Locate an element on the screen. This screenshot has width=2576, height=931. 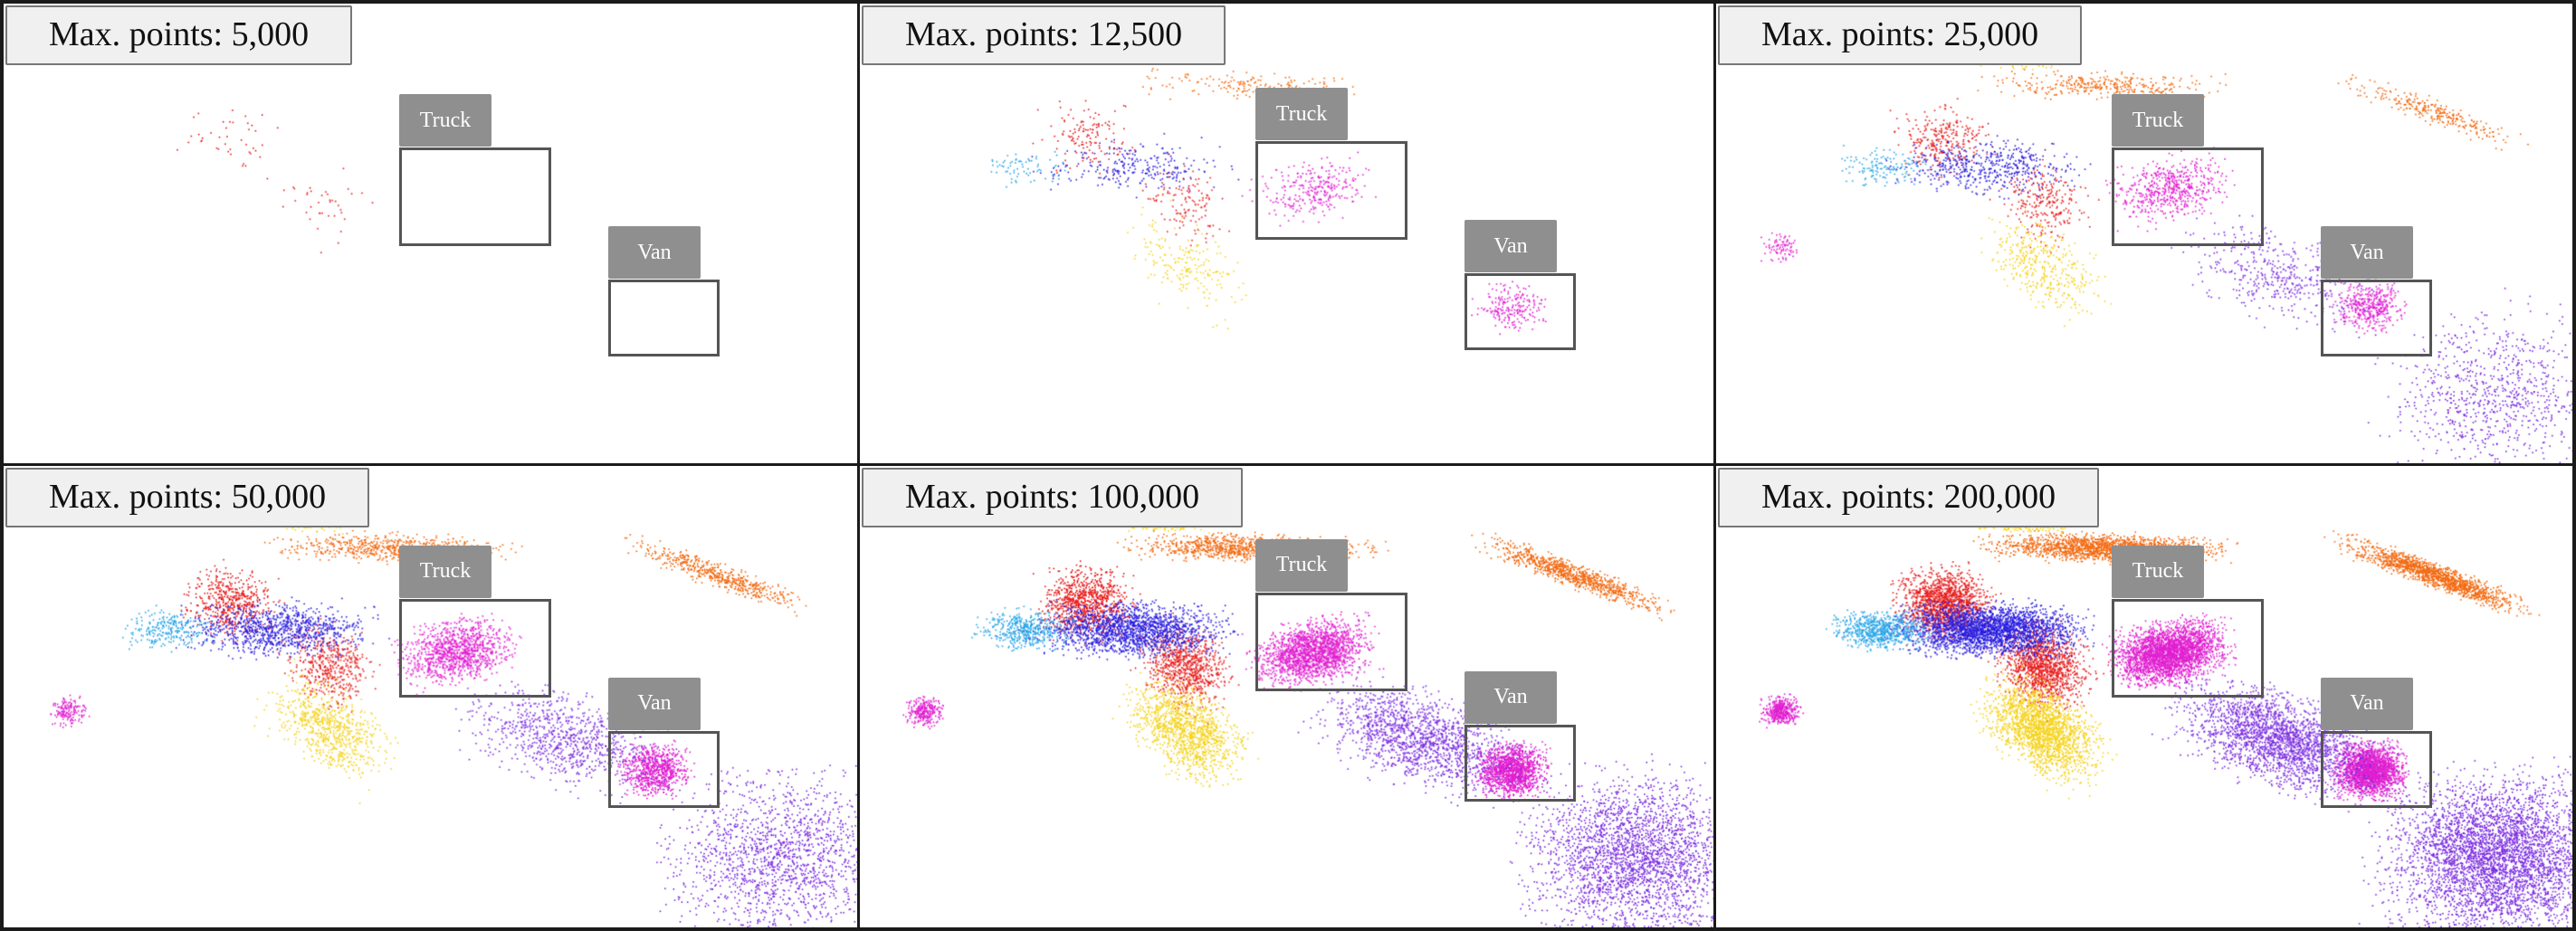
panel-caption: Max. points: 50,000 is located at coordinates (188, 497).